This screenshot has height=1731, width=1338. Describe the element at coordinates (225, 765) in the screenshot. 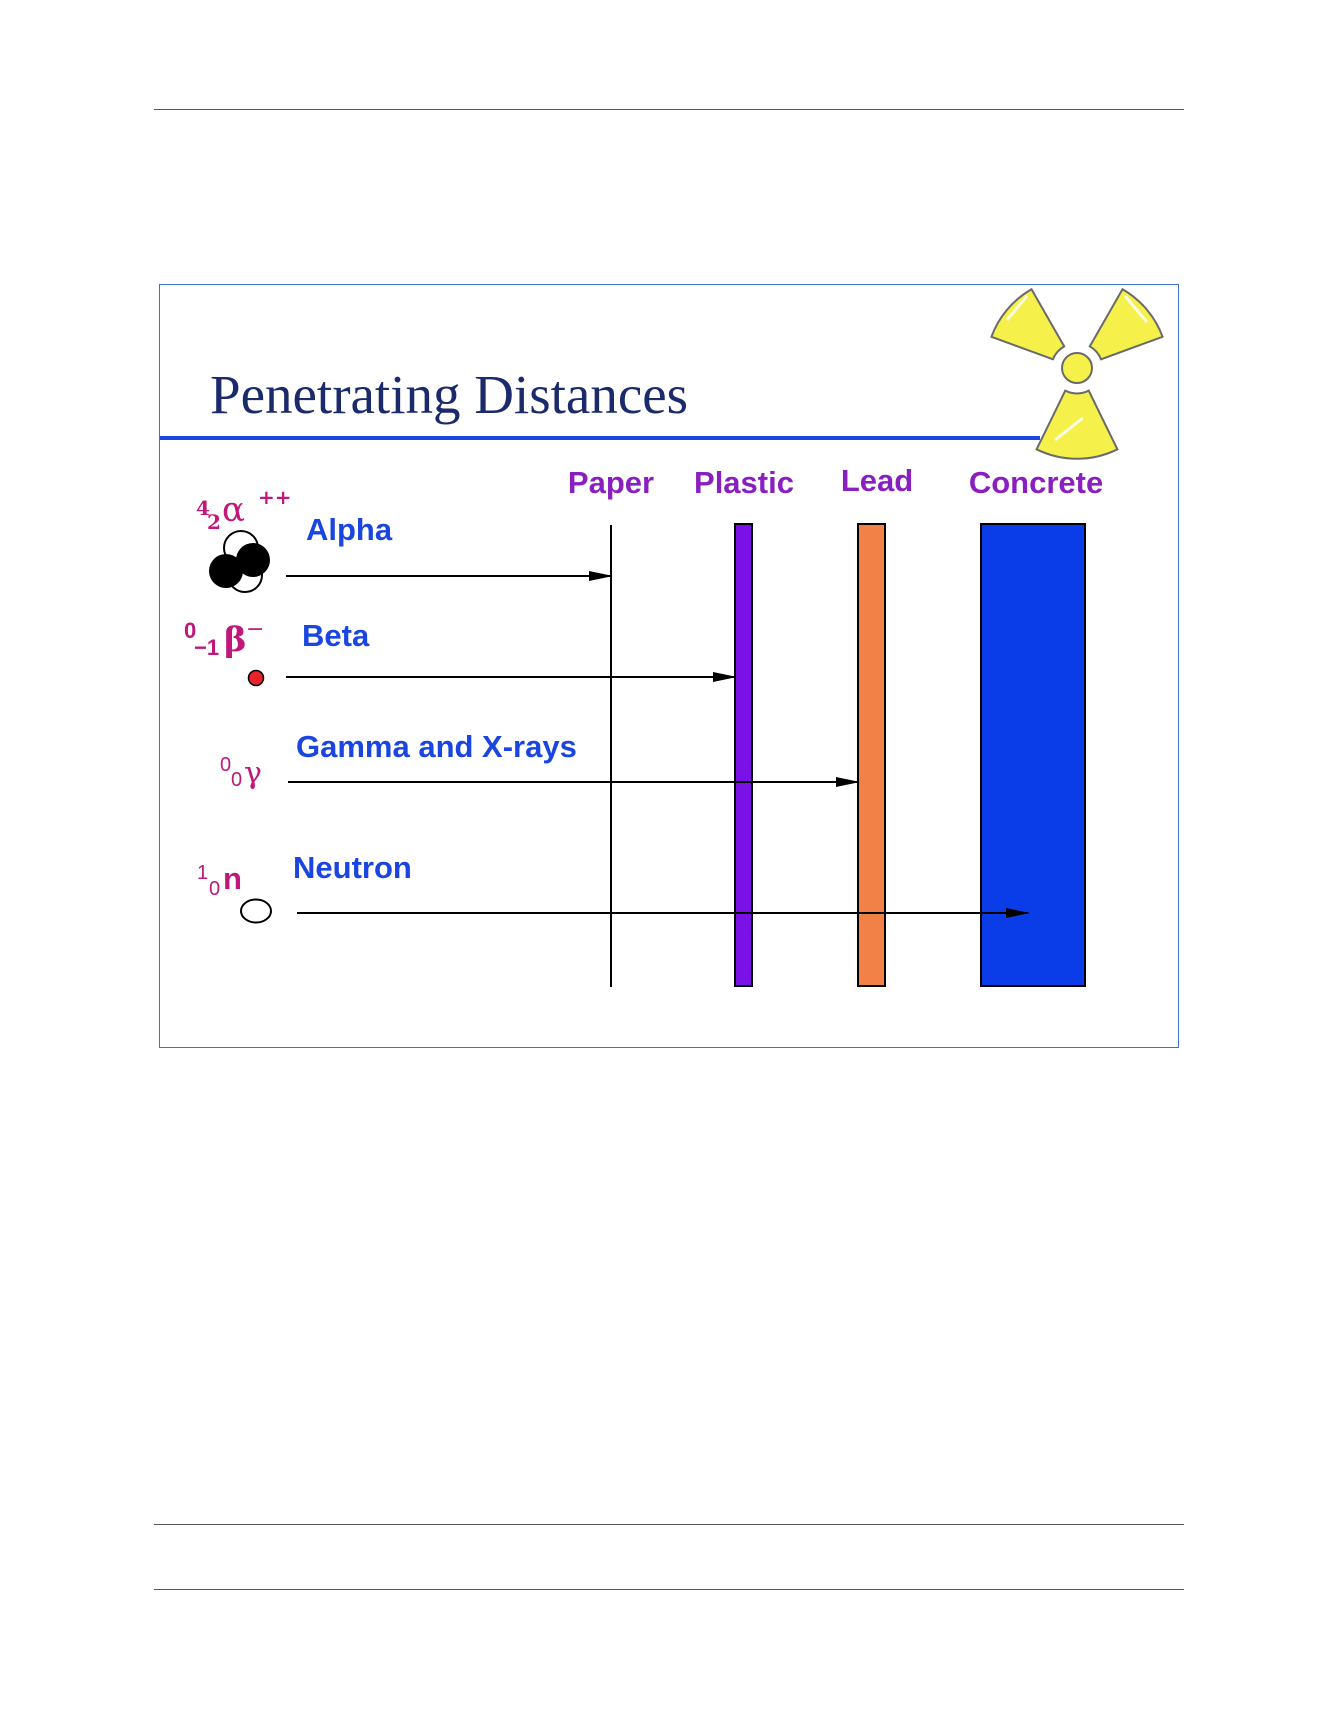

I see `gamma-mass-number: 0` at that location.